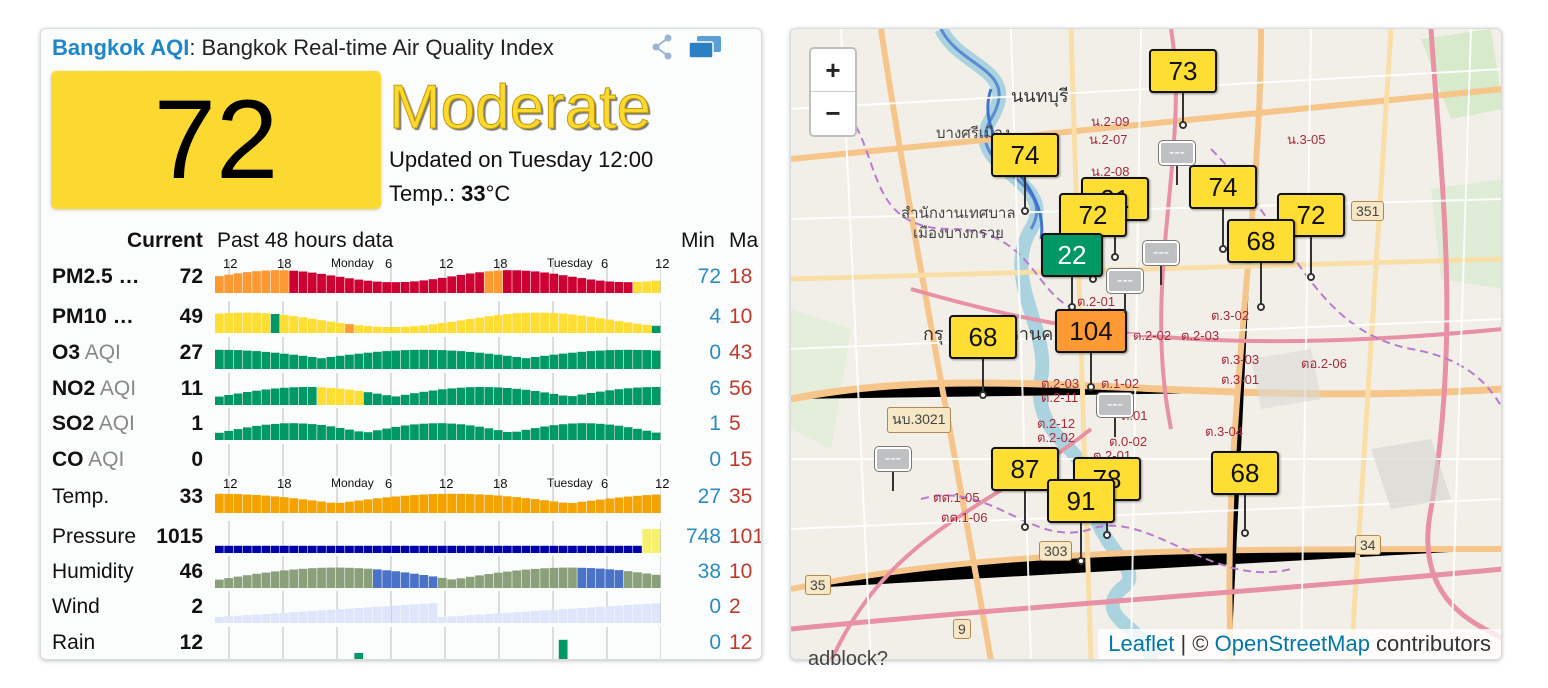  I want to click on table-row: PM10 … 49 4 10, so click(401, 319).